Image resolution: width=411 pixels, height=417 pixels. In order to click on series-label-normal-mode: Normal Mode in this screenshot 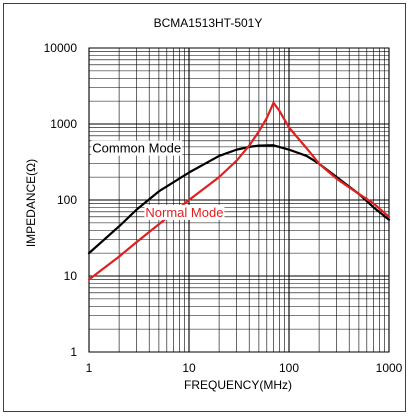, I will do `click(184, 212)`.